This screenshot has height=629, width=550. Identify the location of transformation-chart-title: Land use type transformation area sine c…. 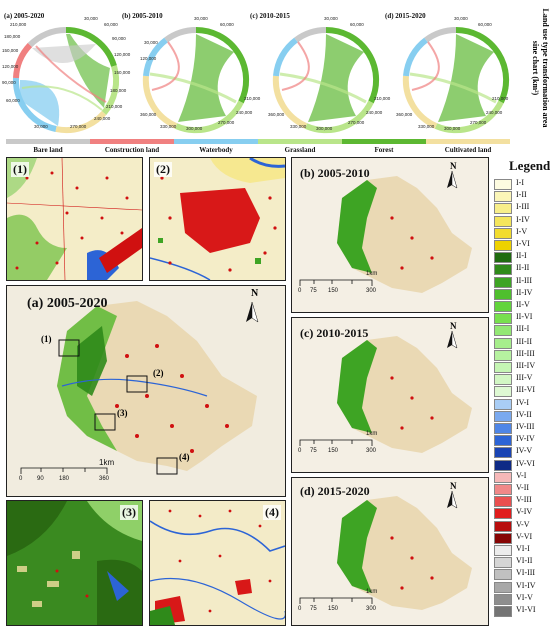
(535, 68).